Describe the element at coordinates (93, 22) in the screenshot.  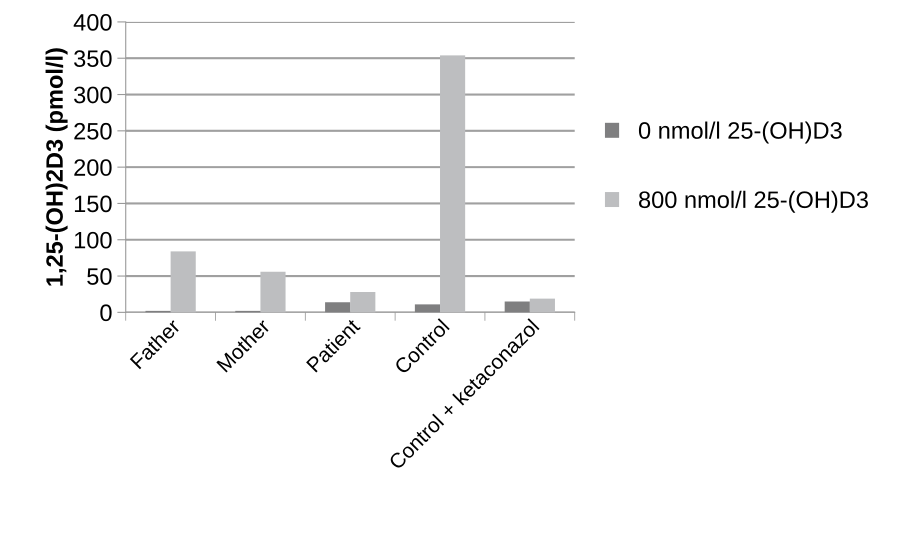
I see `y-tick-label: 400` at that location.